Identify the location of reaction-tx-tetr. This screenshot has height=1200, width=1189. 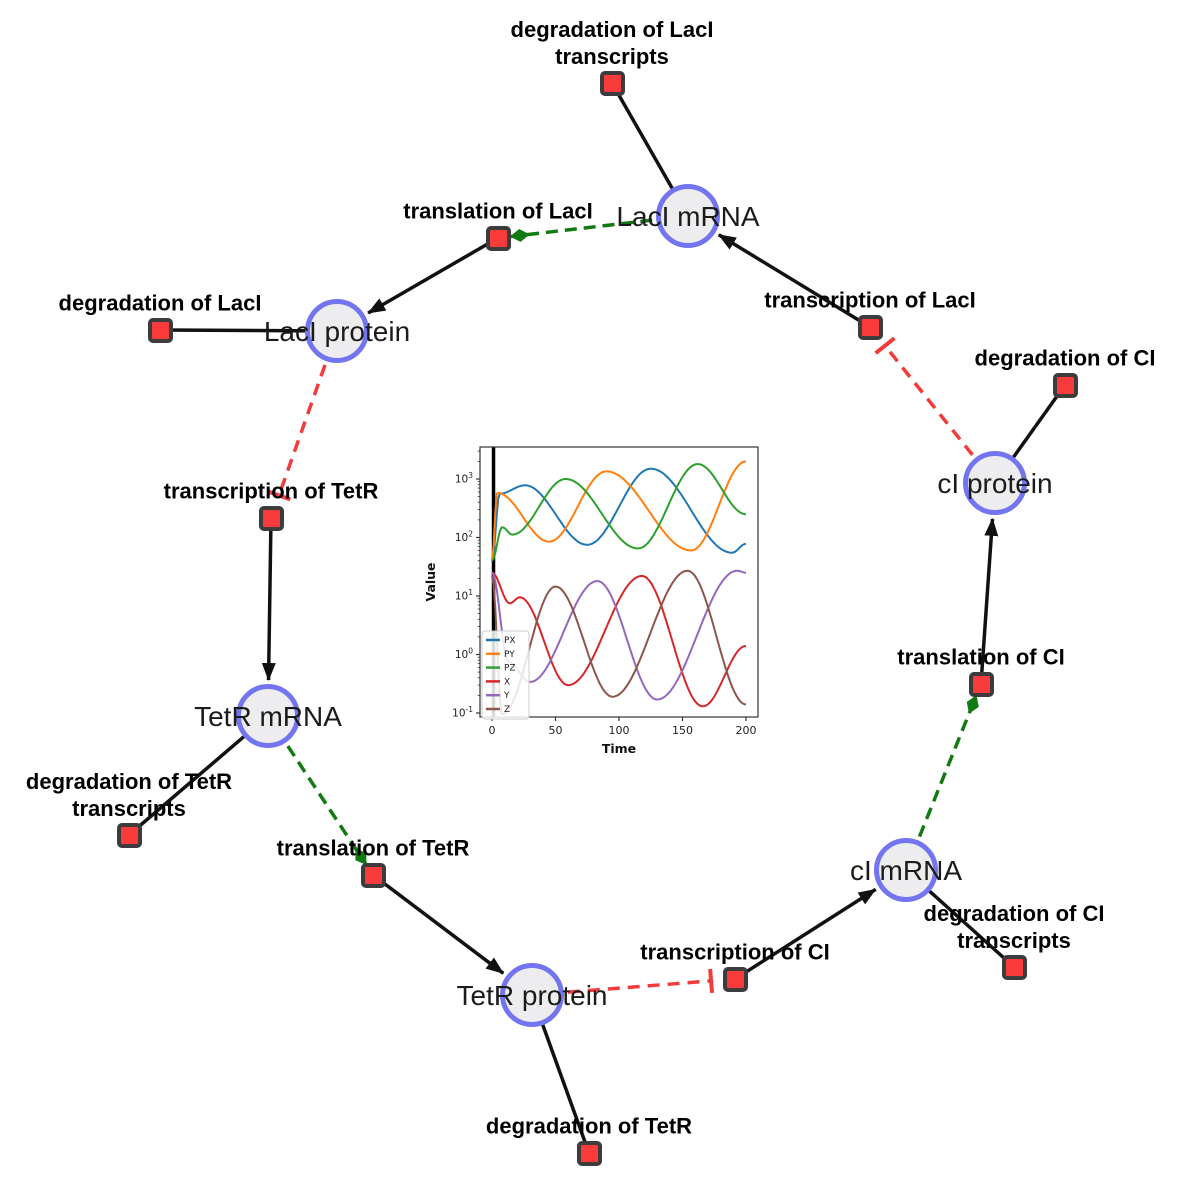
(271, 518).